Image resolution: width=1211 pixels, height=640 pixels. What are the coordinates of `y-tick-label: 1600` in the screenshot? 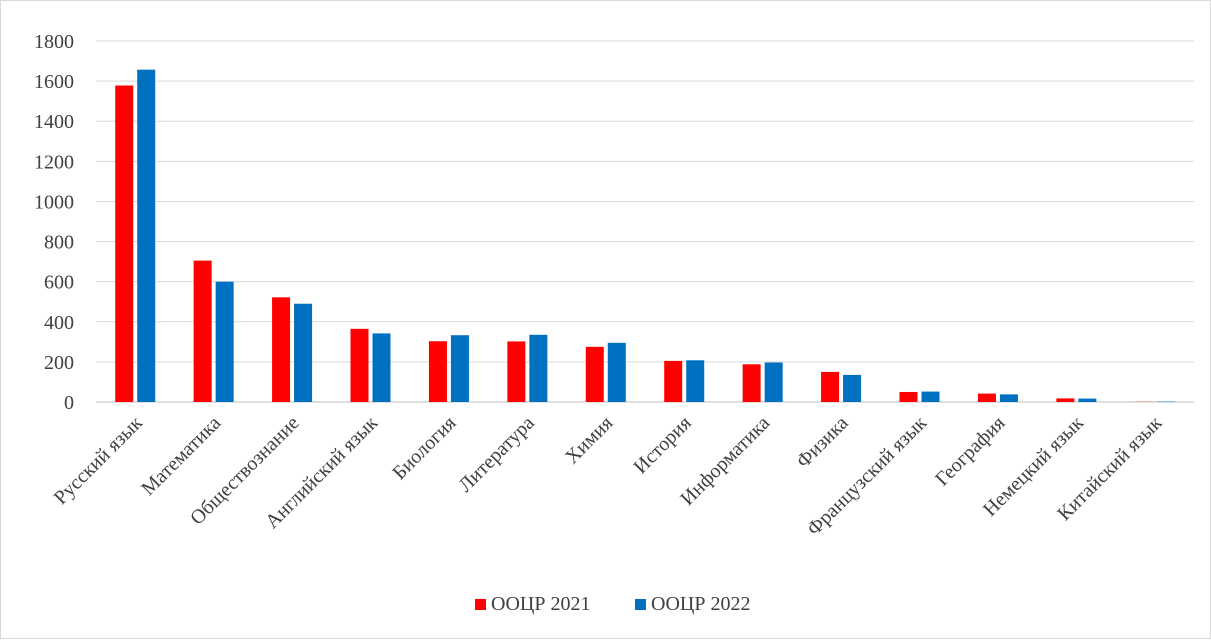 It's located at (54, 82).